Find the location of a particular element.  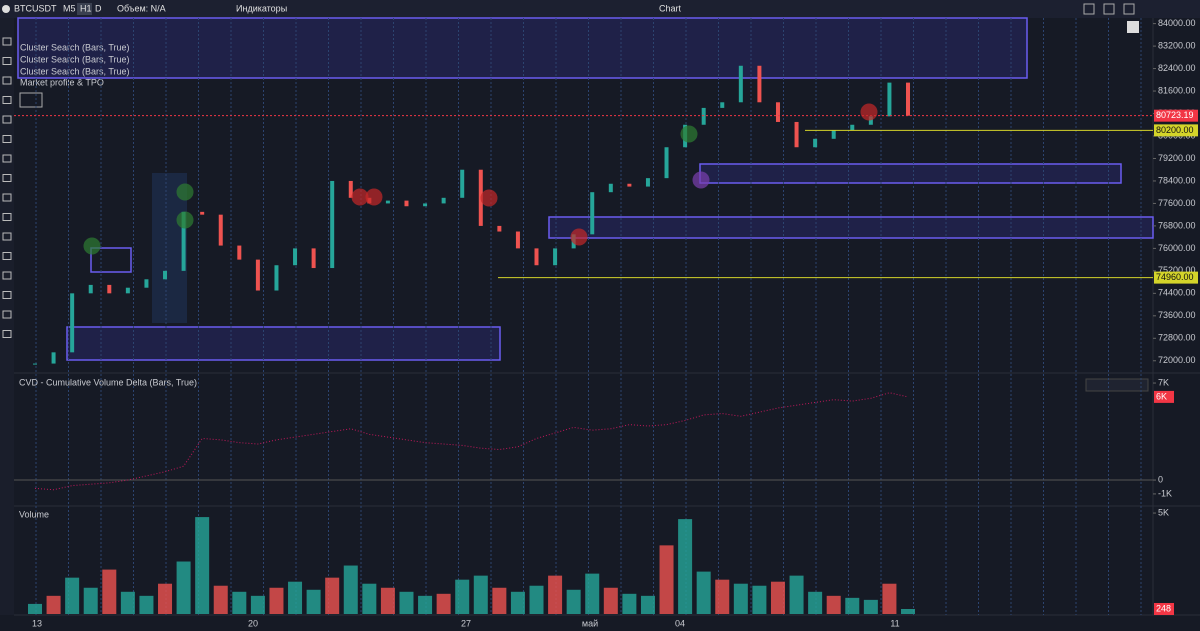

overlay-label: Cluster Search (Bars, True) is located at coordinates (75, 59).